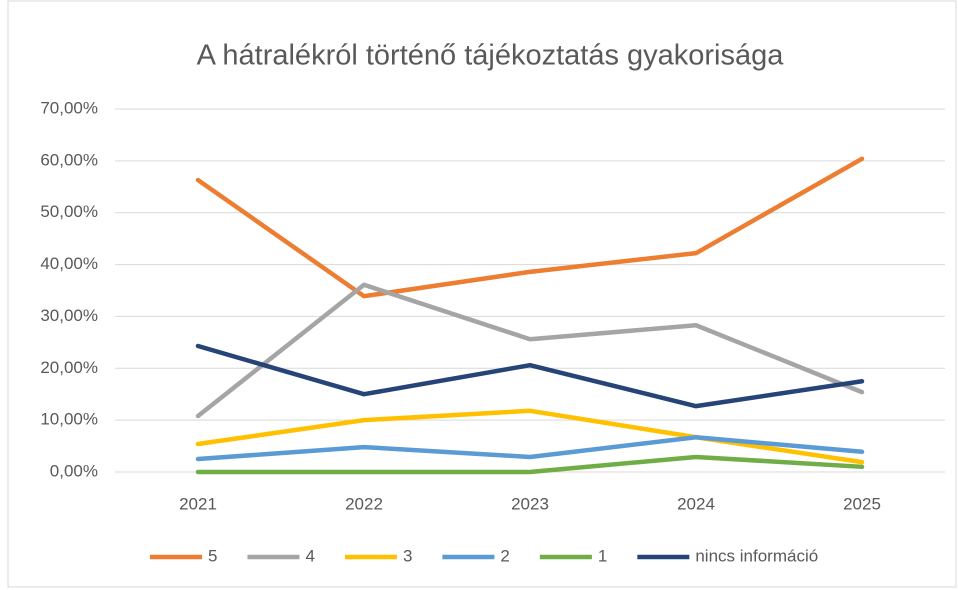 The width and height of the screenshot is (958, 590). Describe the element at coordinates (309, 555) in the screenshot. I see `legend-label: 4` at that location.